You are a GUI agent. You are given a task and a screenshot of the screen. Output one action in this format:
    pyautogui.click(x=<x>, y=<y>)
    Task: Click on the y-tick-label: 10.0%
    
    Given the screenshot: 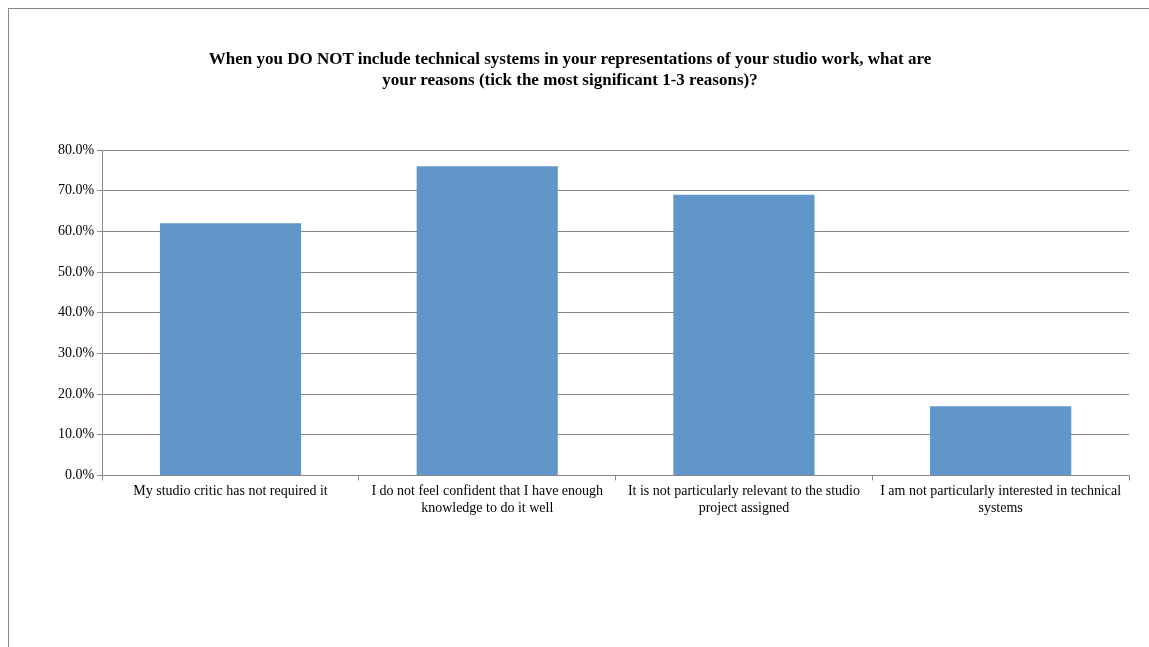 What is the action you would take?
    pyautogui.click(x=76, y=434)
    